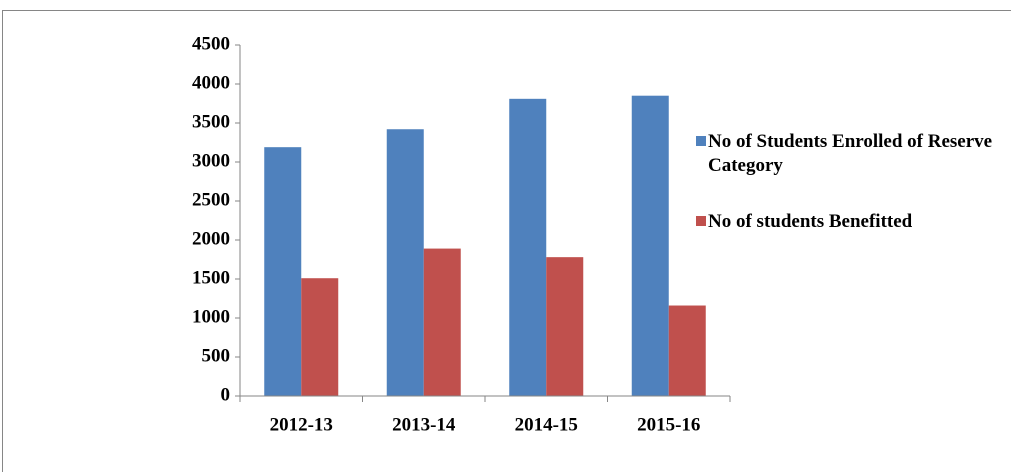  I want to click on y-tick-label: 0, so click(226, 394).